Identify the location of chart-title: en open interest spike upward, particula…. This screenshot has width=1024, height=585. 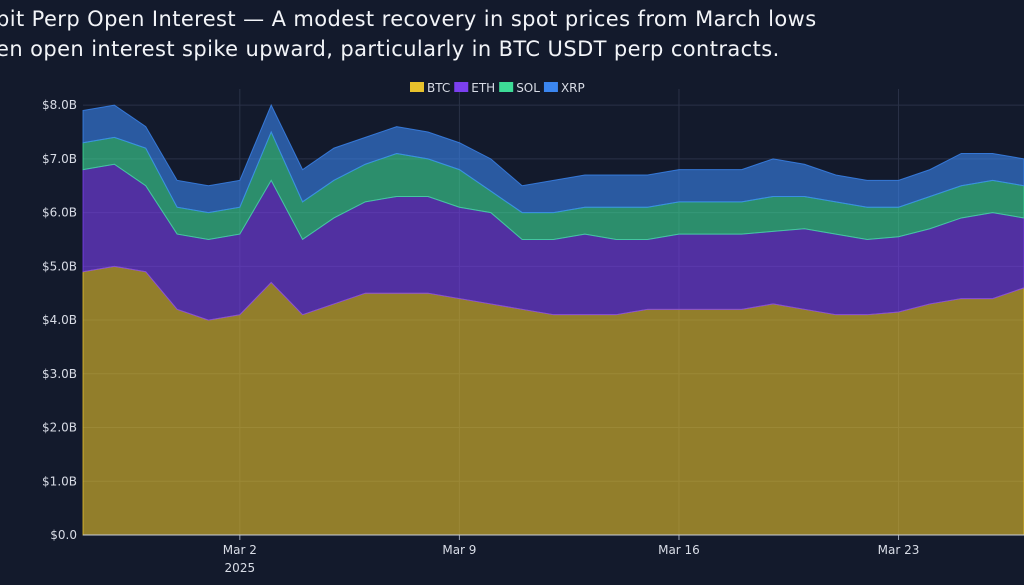
(390, 49).